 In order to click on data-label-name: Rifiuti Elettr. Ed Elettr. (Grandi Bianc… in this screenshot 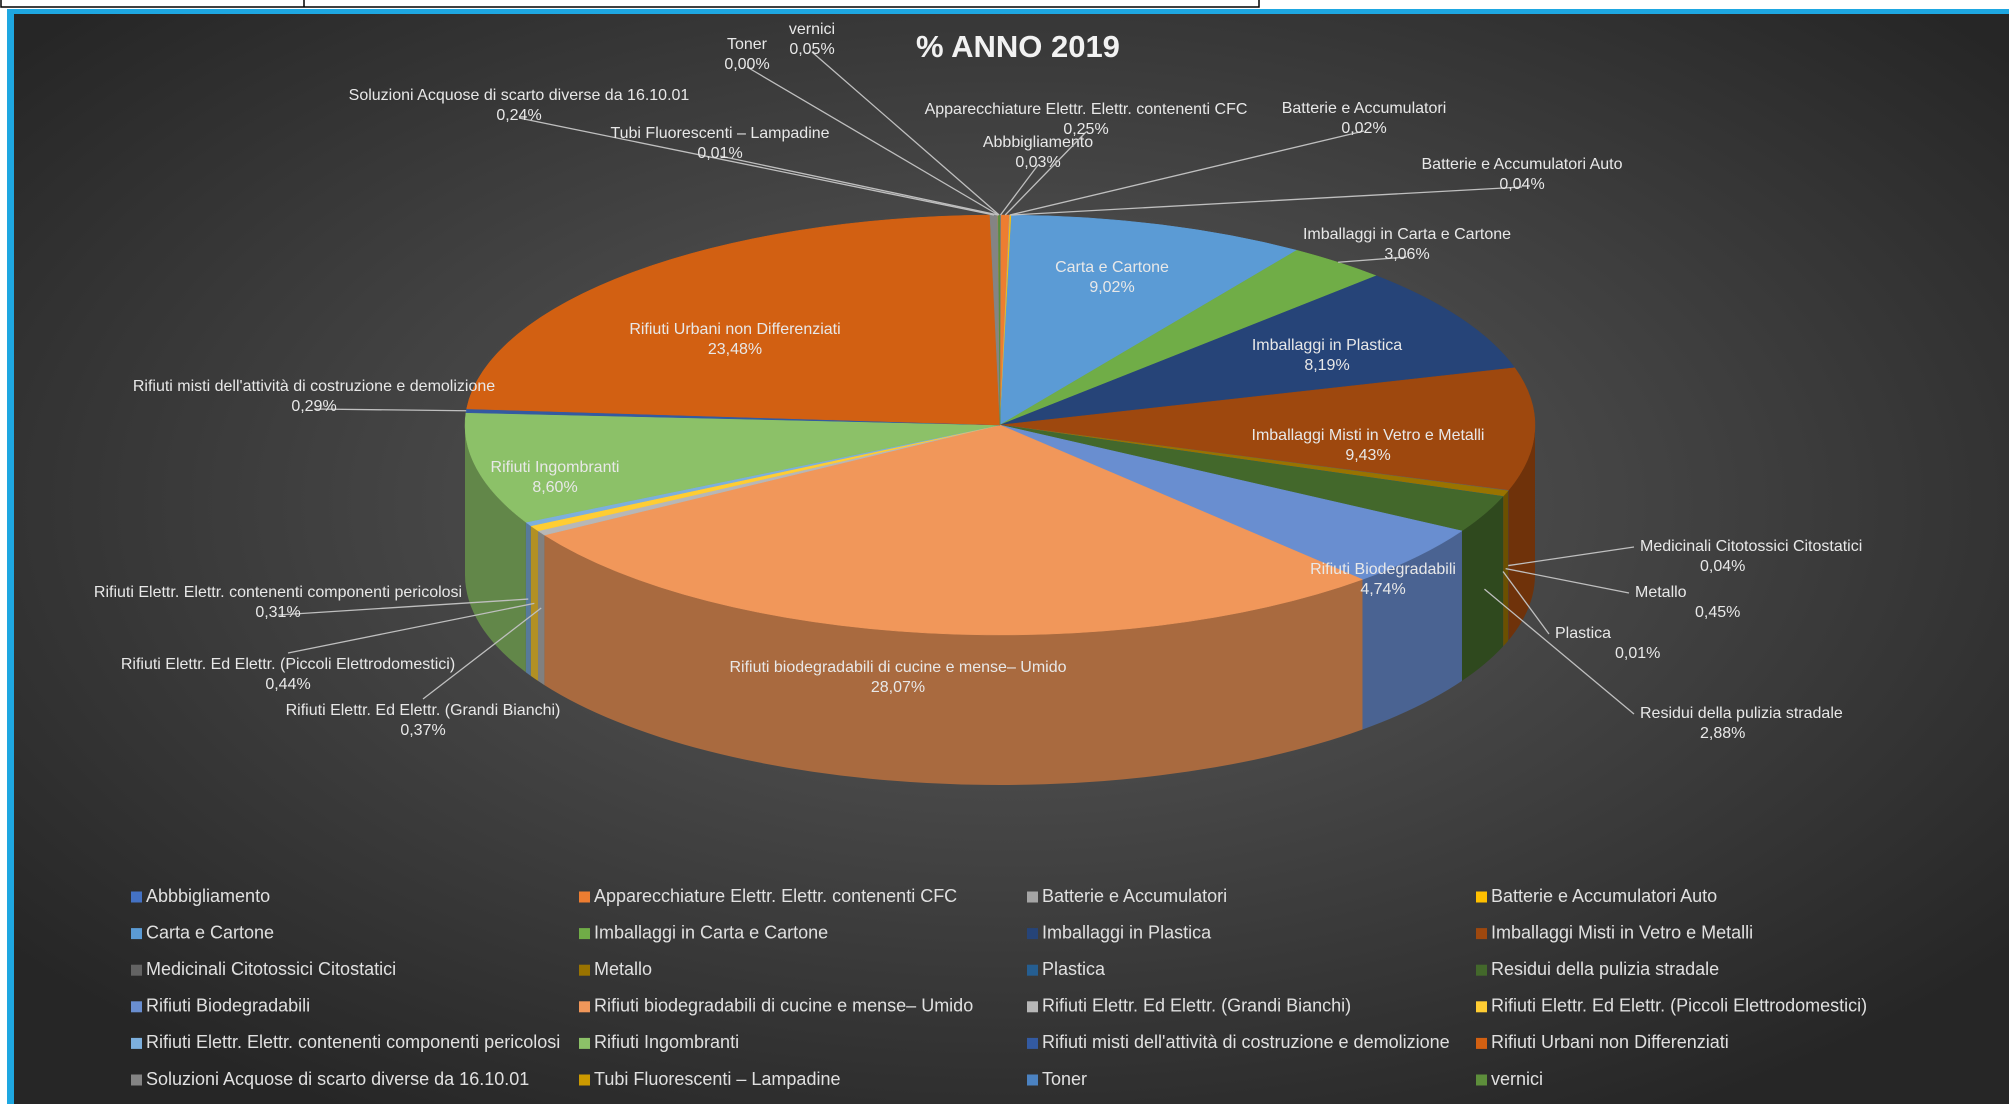, I will do `click(423, 710)`.